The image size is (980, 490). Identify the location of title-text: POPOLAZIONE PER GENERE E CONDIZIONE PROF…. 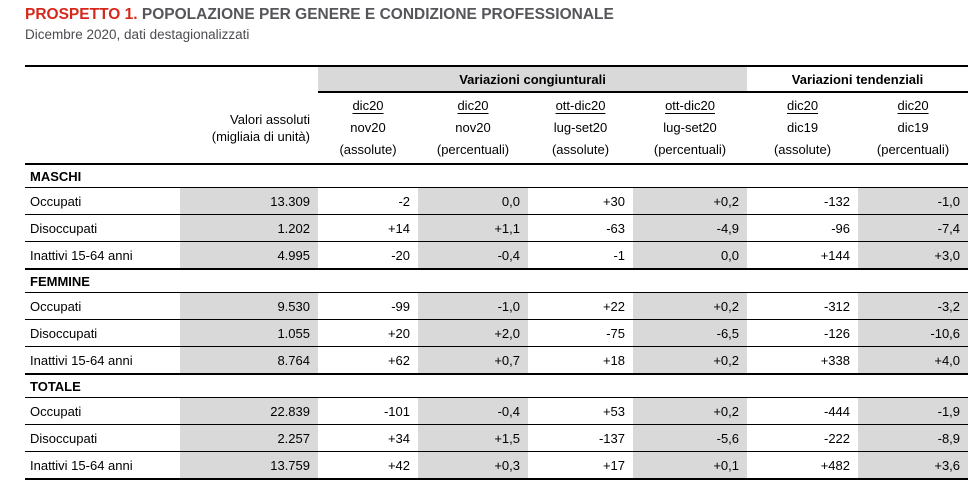
(375, 14).